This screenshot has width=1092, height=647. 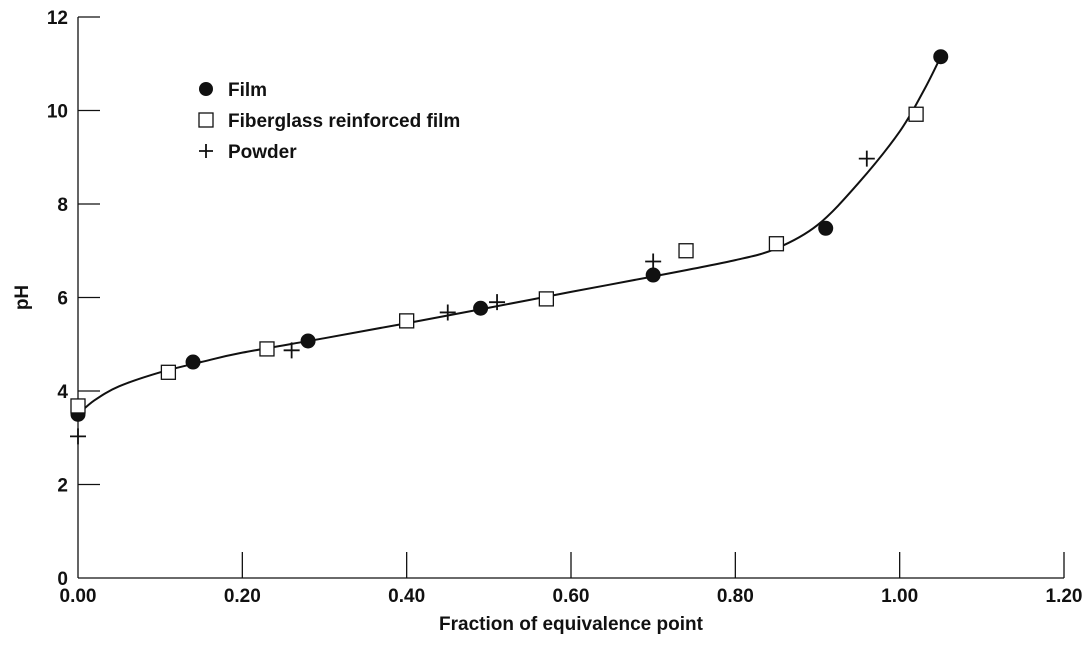 What do you see at coordinates (22, 297) in the screenshot?
I see `y-axis-title: pH` at bounding box center [22, 297].